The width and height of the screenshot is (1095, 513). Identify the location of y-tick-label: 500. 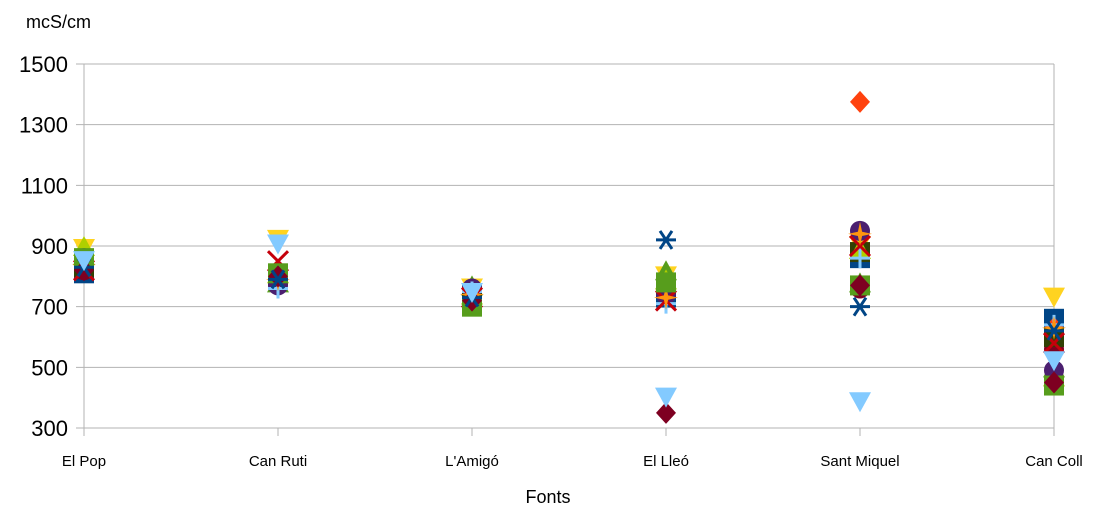
(49, 367).